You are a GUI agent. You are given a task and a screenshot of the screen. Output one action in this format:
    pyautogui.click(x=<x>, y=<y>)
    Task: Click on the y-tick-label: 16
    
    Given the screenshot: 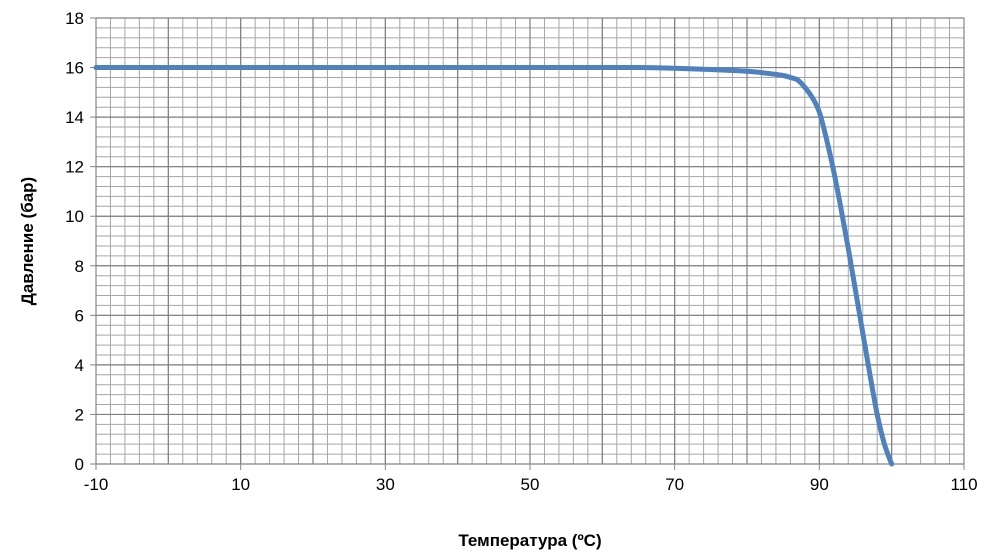 What is the action you would take?
    pyautogui.click(x=74, y=68)
    